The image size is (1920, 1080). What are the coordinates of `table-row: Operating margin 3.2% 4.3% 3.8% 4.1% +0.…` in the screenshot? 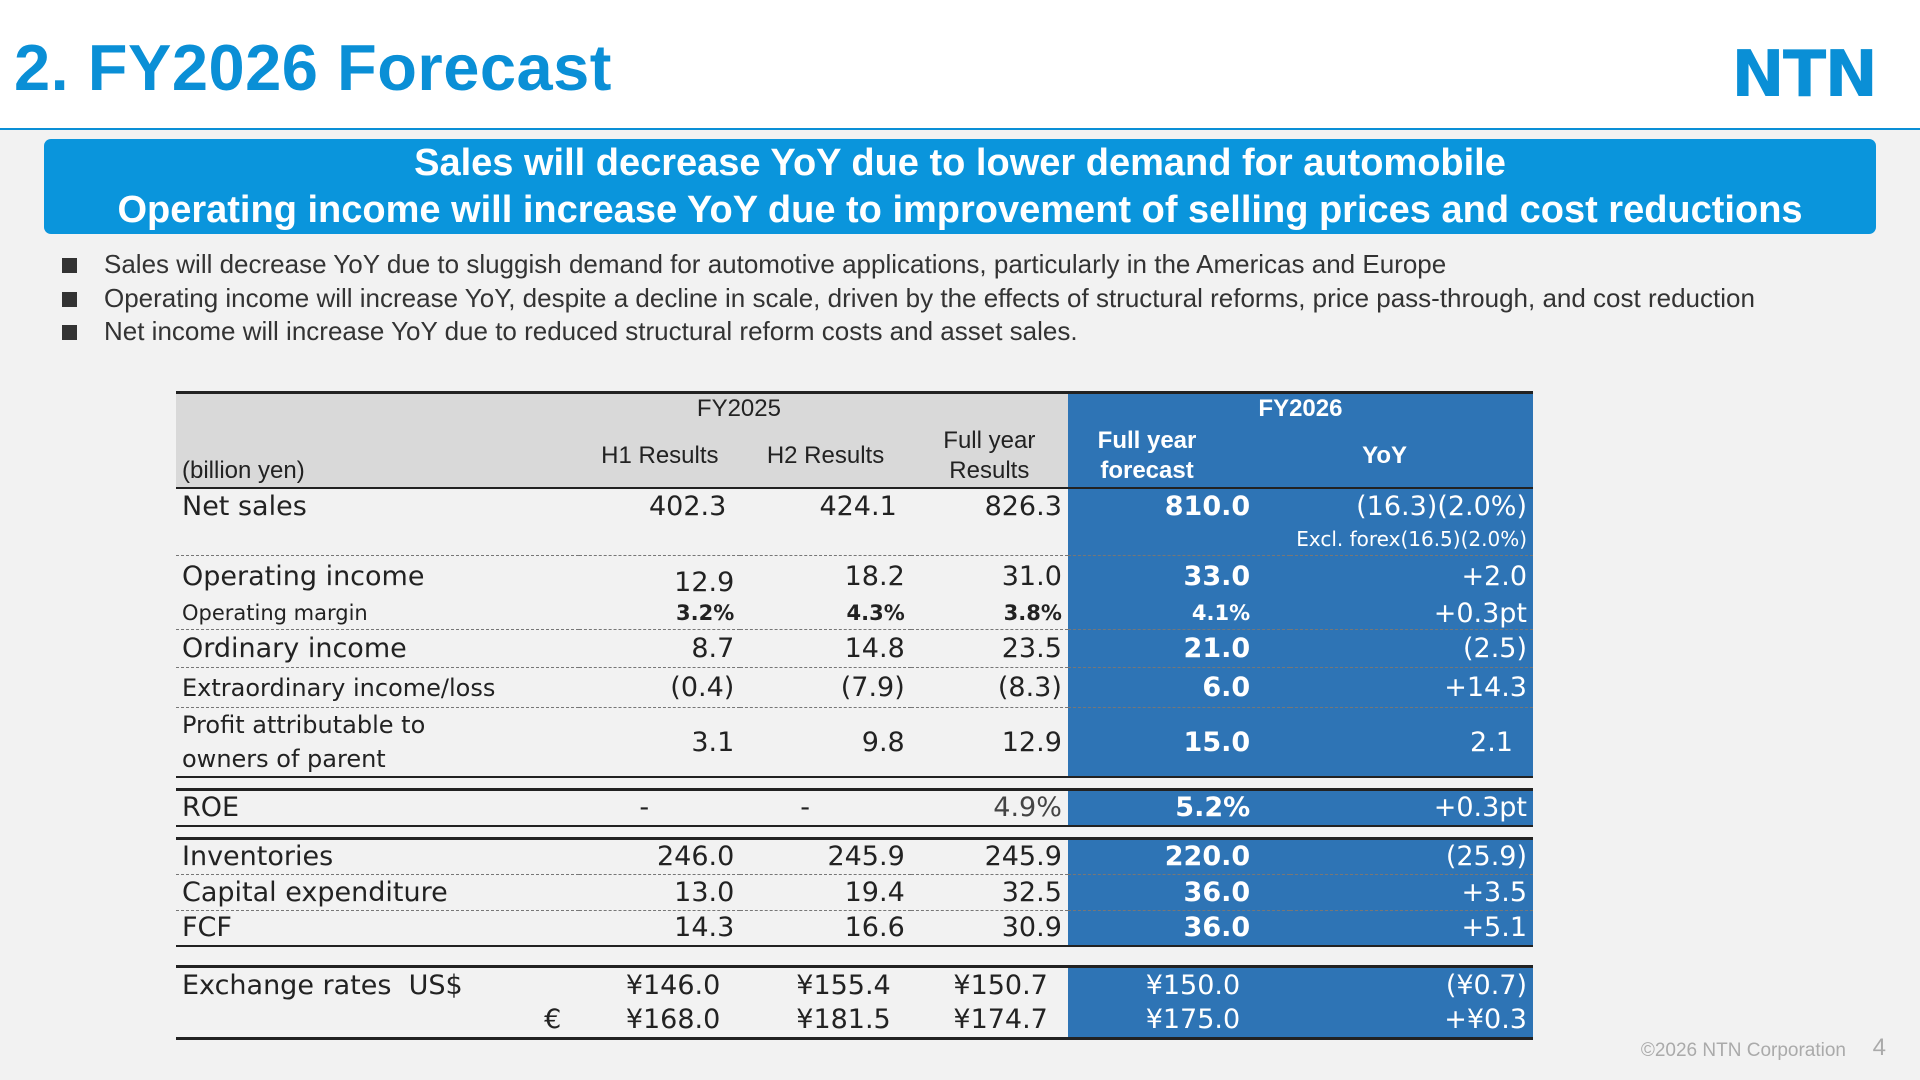 It's located at (854, 613).